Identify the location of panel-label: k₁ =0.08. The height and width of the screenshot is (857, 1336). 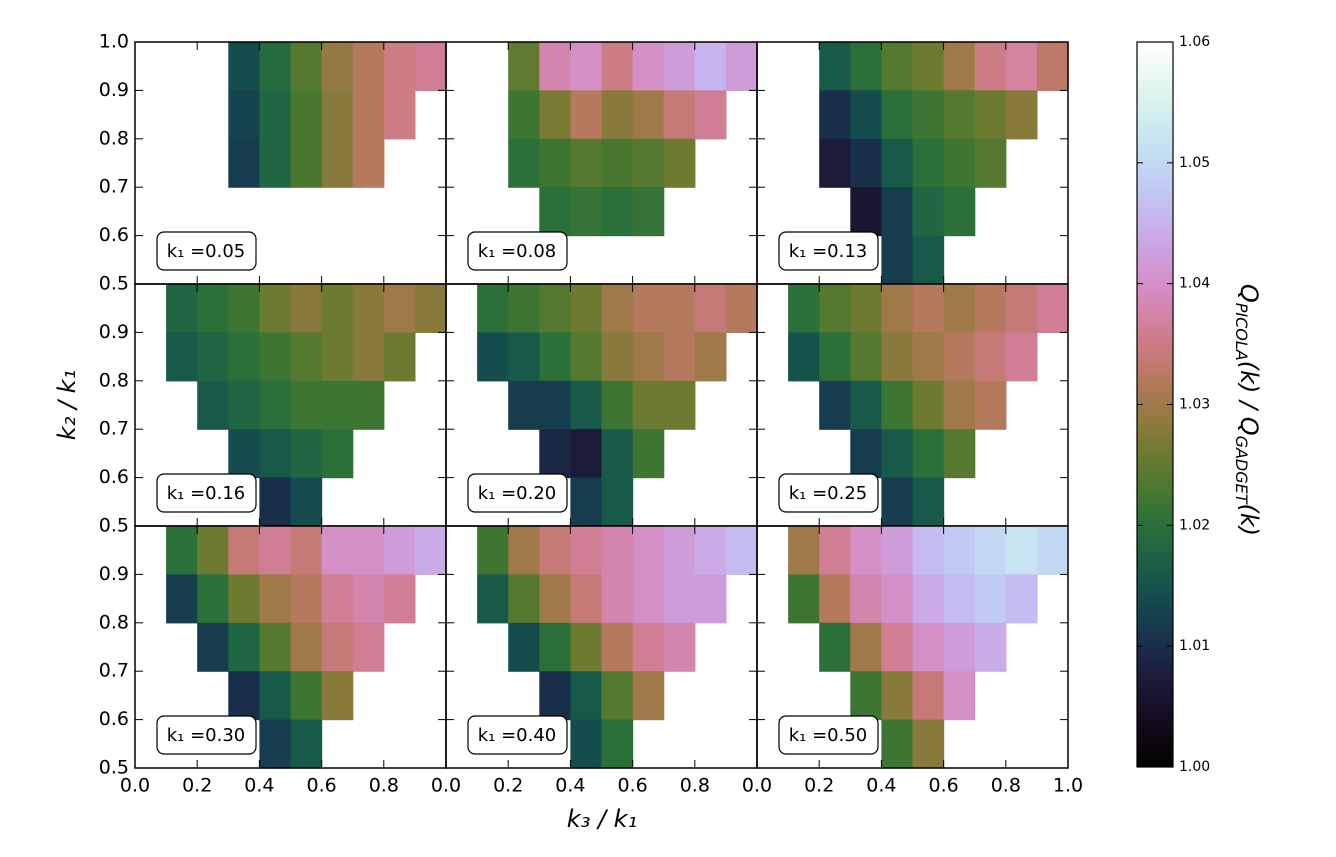
(517, 251).